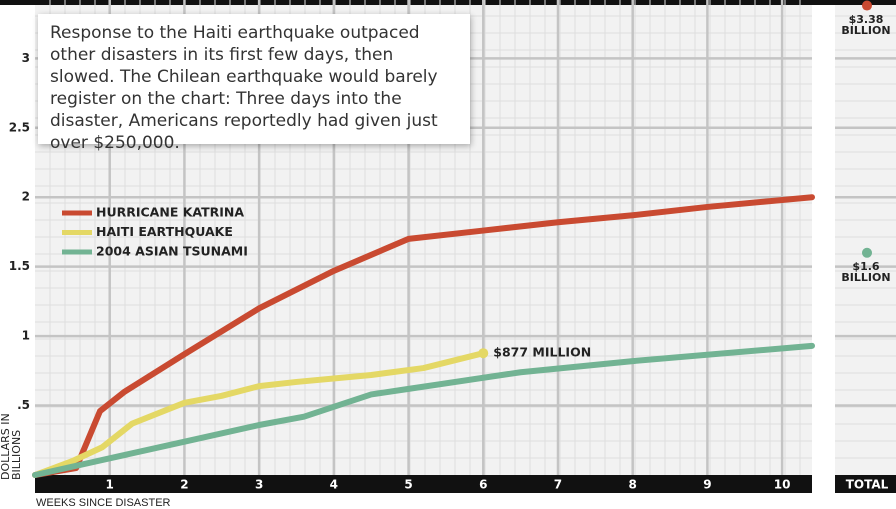 The image size is (896, 509). What do you see at coordinates (19, 266) in the screenshot?
I see `y-tick-label: 1.5` at bounding box center [19, 266].